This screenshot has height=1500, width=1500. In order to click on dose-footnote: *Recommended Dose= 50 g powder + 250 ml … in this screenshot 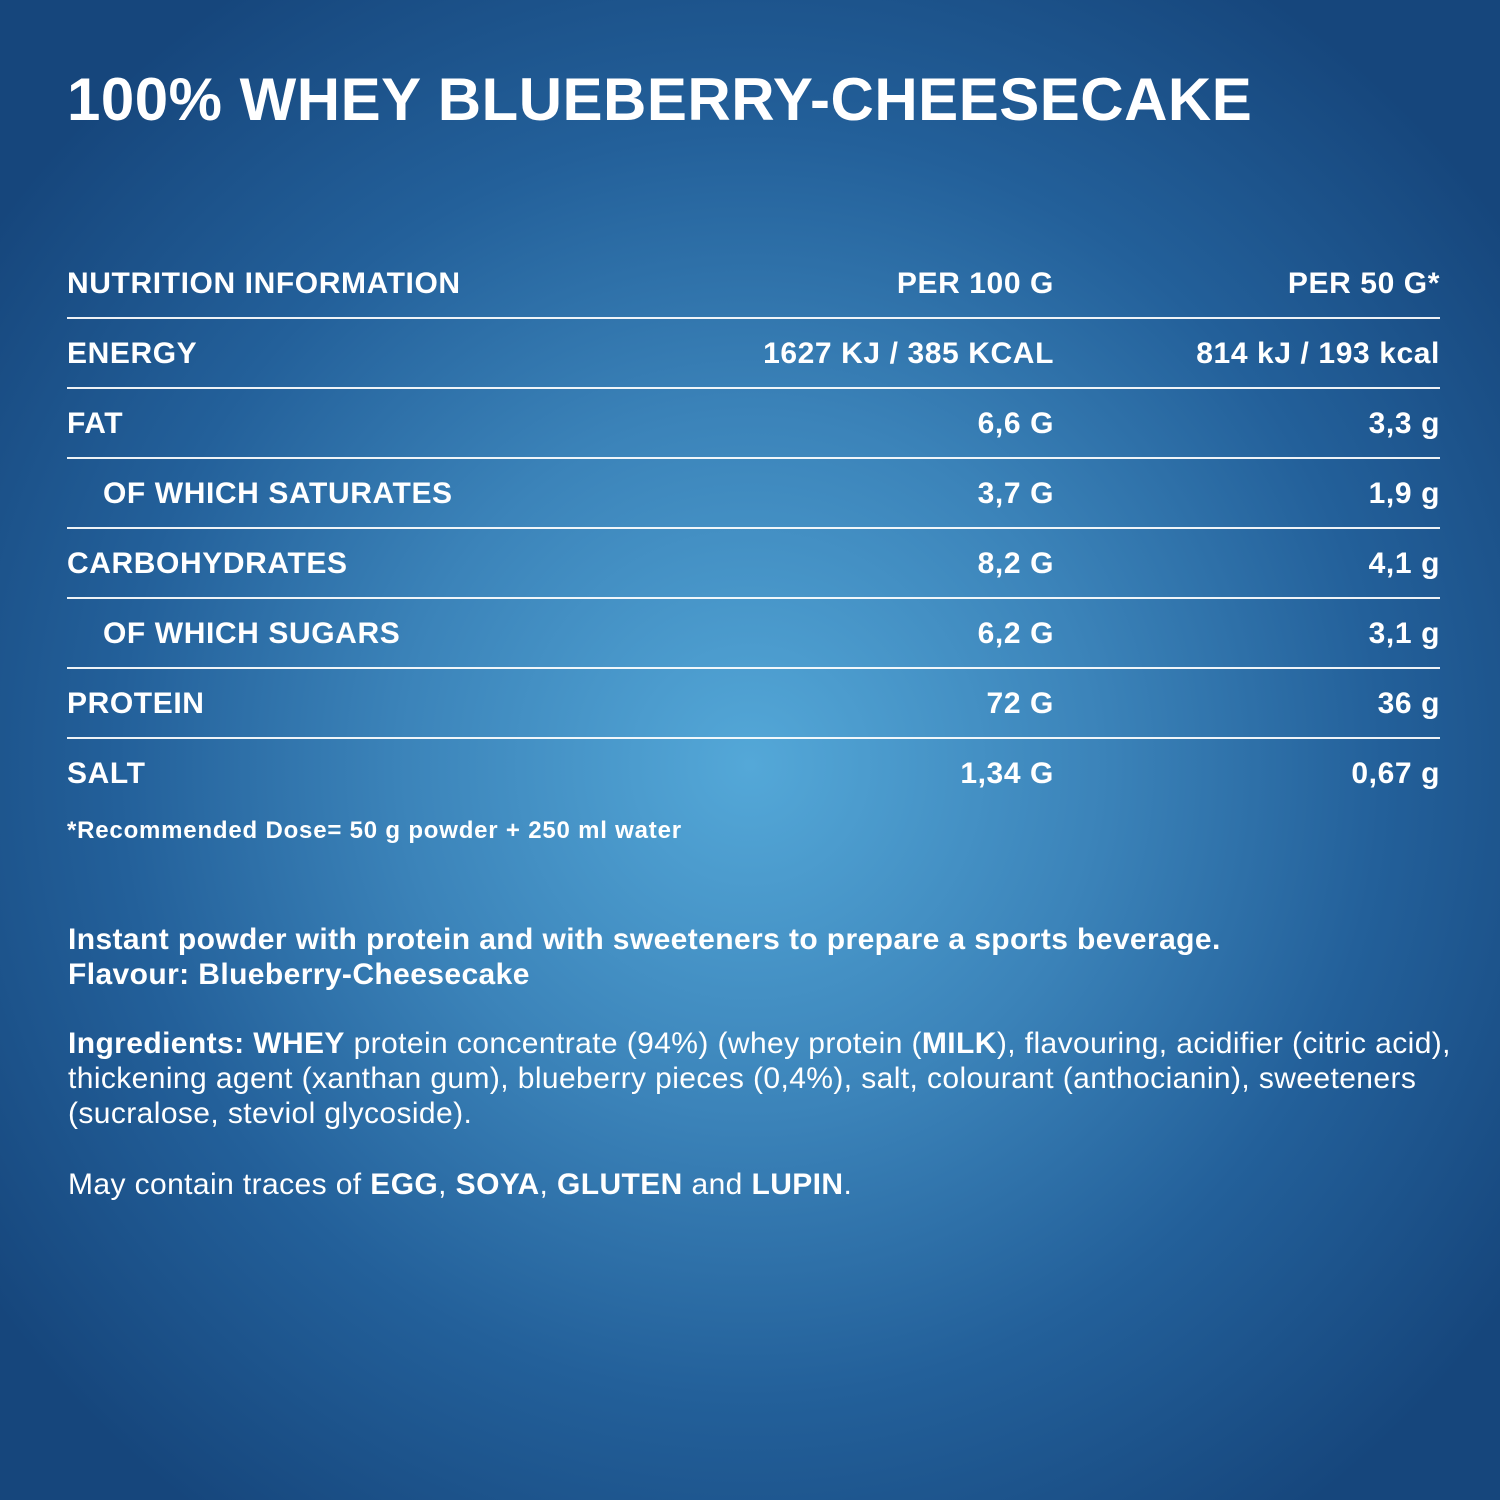, I will do `click(374, 830)`.